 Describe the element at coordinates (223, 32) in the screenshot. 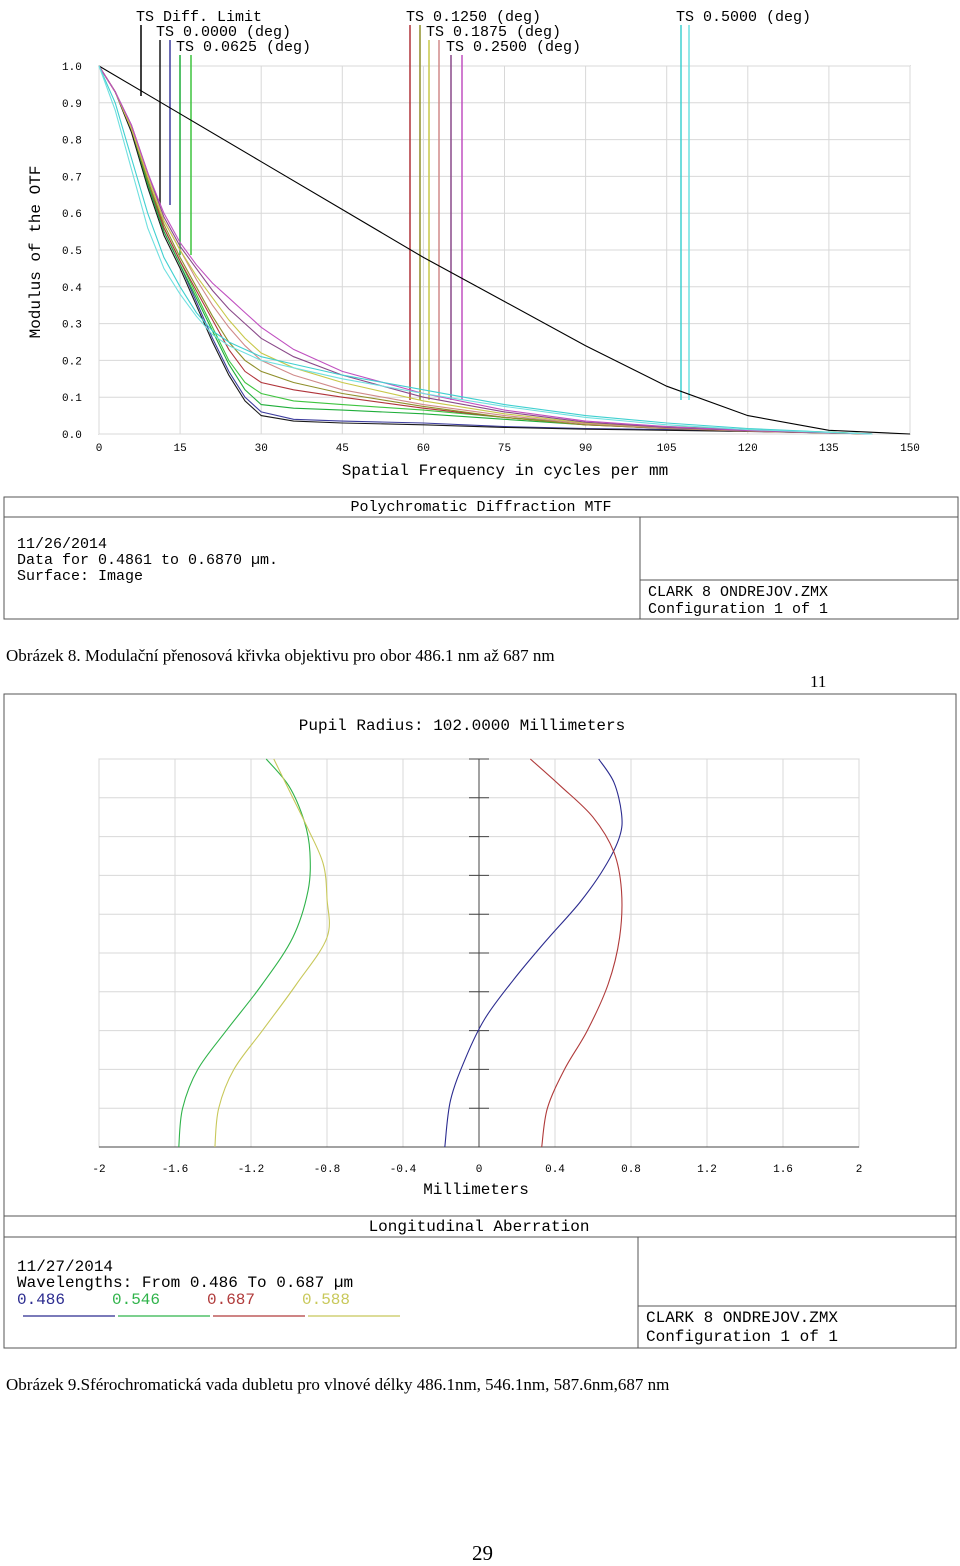

I see `mtf-legend-label: TS 0.0000 (deg)` at that location.